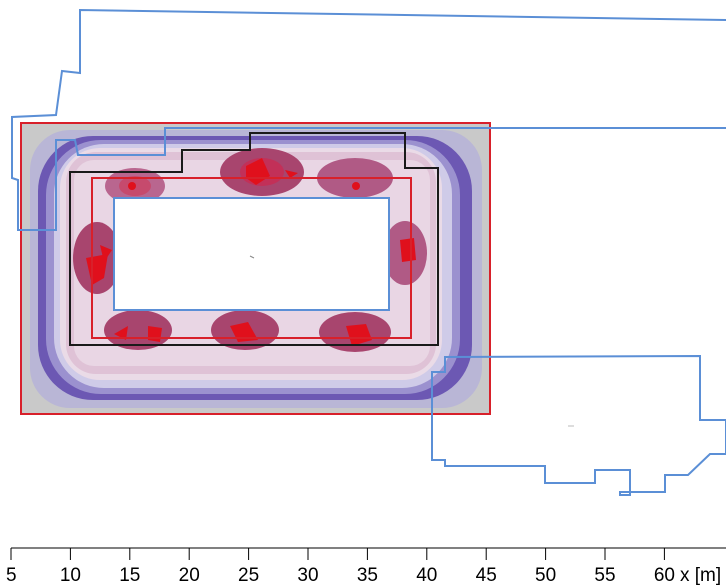  Describe the element at coordinates (367, 575) in the screenshot. I see `scale-tick-label: 35` at that location.